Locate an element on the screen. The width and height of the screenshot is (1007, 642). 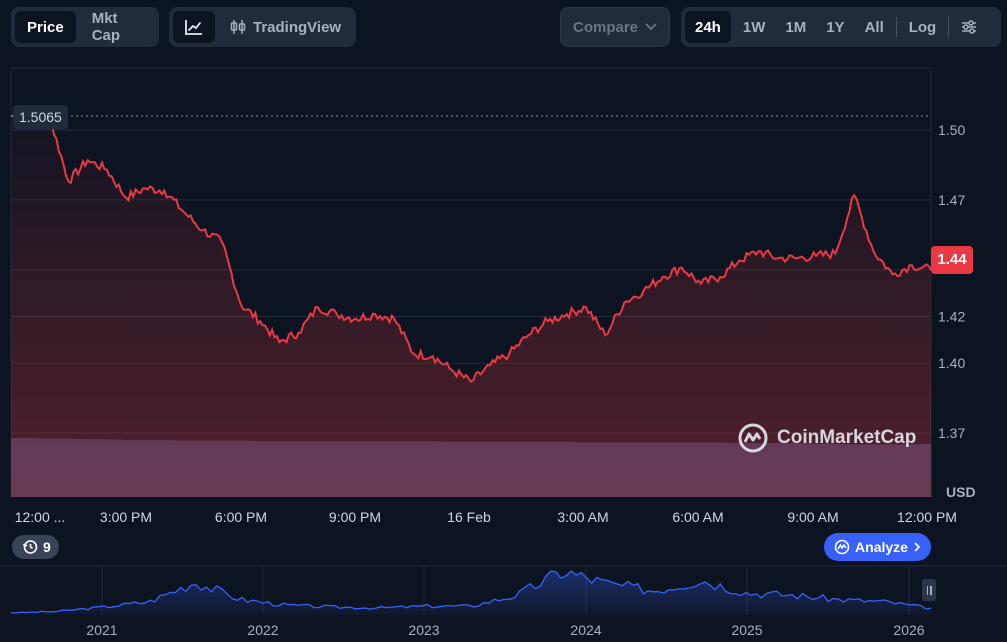
price-tab: Price is located at coordinates (45, 27).